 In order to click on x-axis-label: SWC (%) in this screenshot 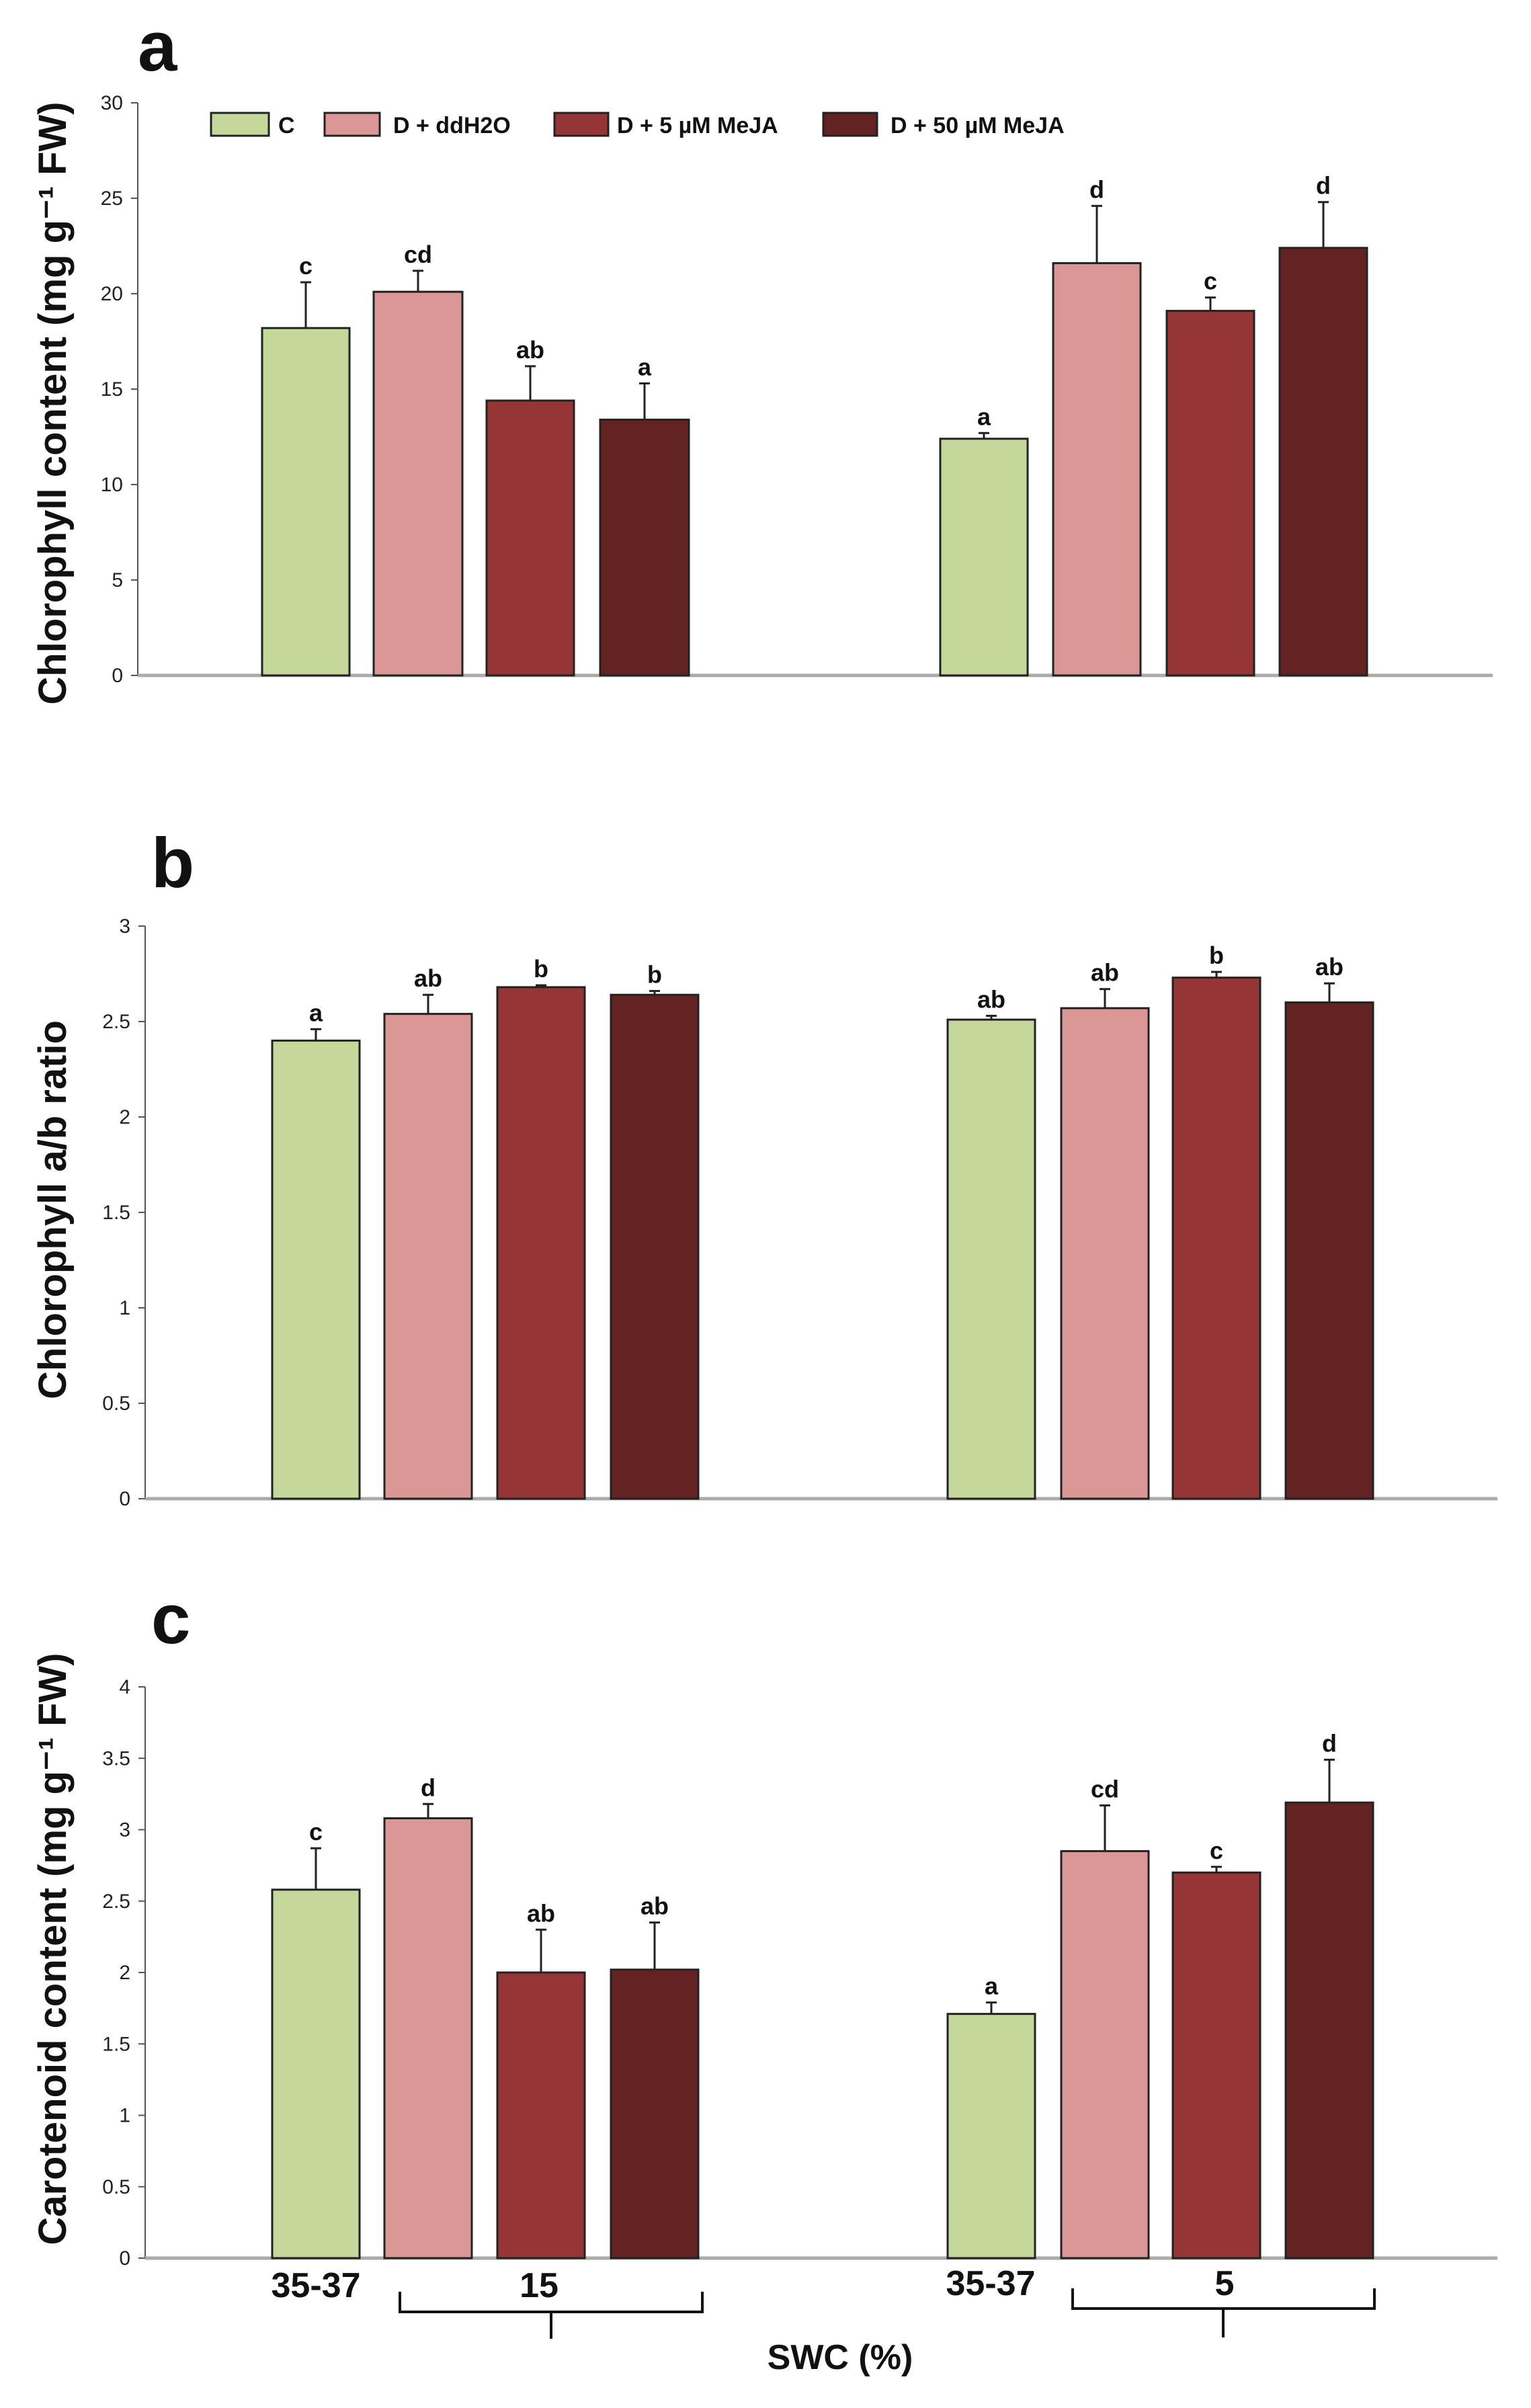, I will do `click(840, 2357)`.